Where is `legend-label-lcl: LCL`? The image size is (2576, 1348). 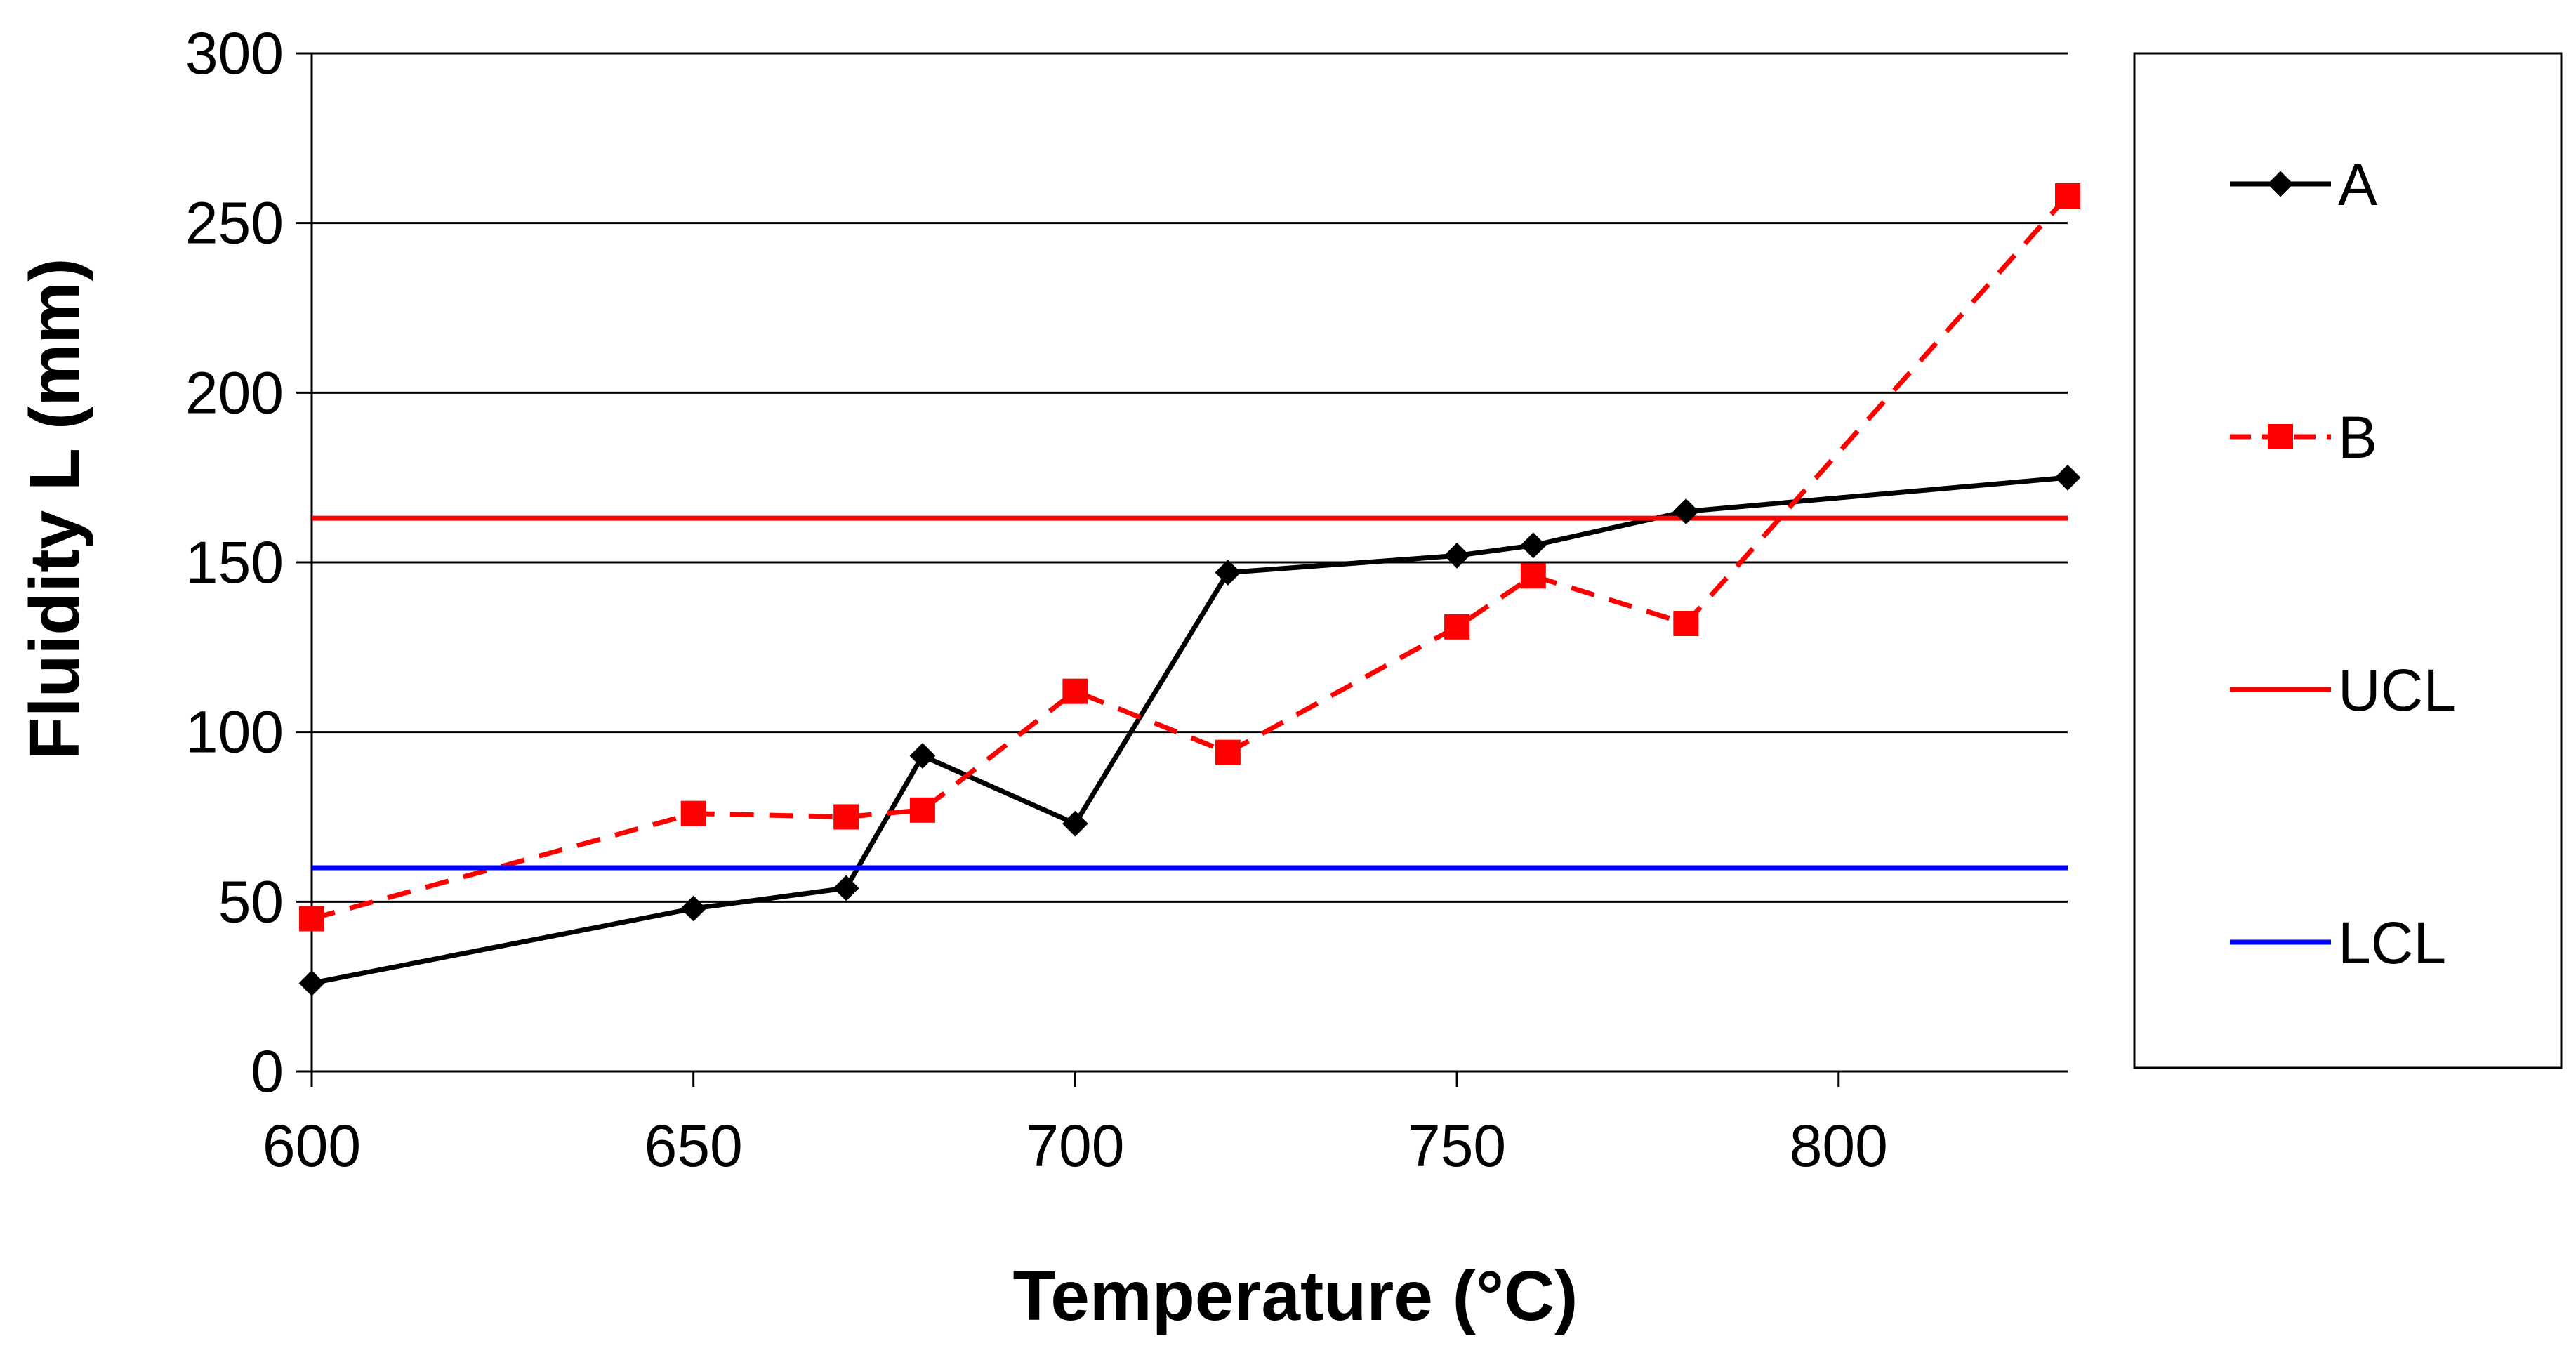
legend-label-lcl: LCL is located at coordinates (2392, 943).